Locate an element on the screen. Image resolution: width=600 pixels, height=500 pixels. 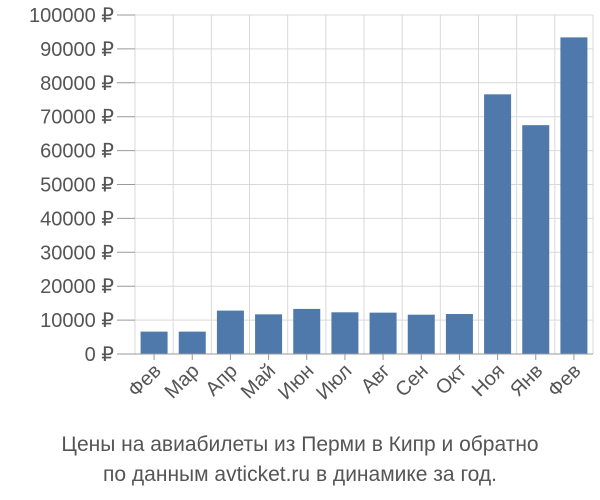
y-tick-label: 50000 ₽ is located at coordinates (77, 186).